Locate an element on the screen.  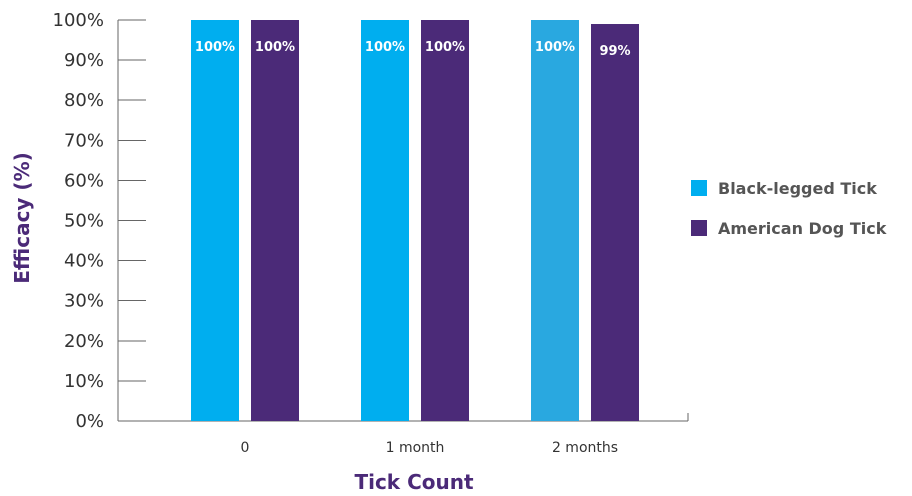
legend: Black-legged Tick American Dog Tick is located at coordinates (789, 208).